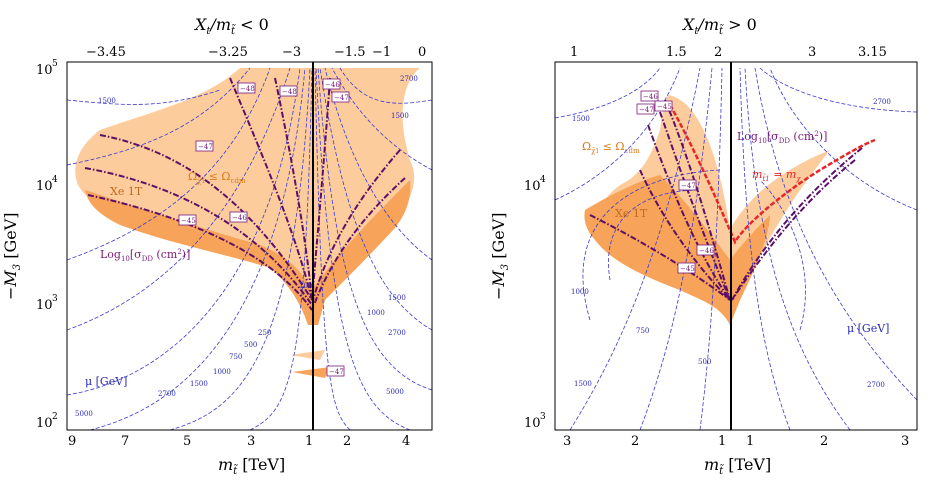 Image resolution: width=937 pixels, height=493 pixels. What do you see at coordinates (47, 245) in the screenshot?
I see `left-y-ticks: 10 2 10 3 10 4 10 5` at bounding box center [47, 245].